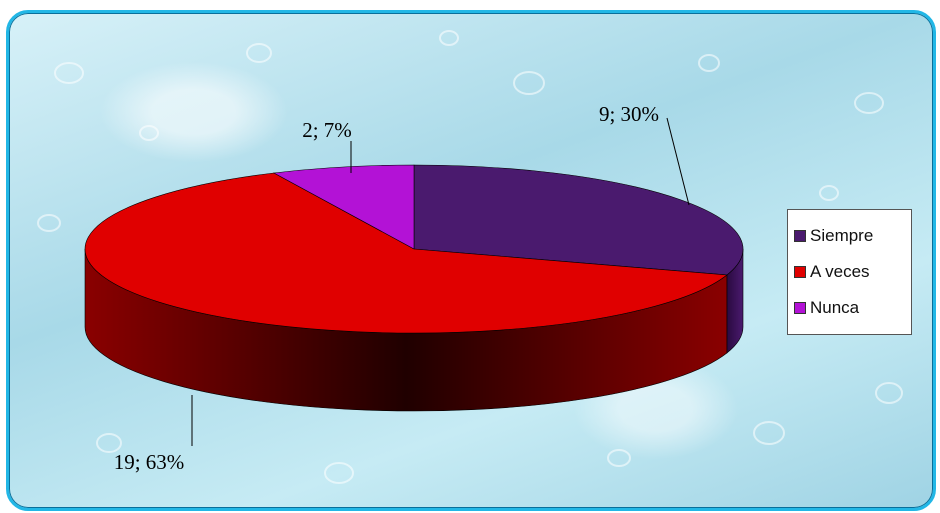  Describe the element at coordinates (629, 114) in the screenshot. I see `data-label-siempre: 9; 30%` at that location.